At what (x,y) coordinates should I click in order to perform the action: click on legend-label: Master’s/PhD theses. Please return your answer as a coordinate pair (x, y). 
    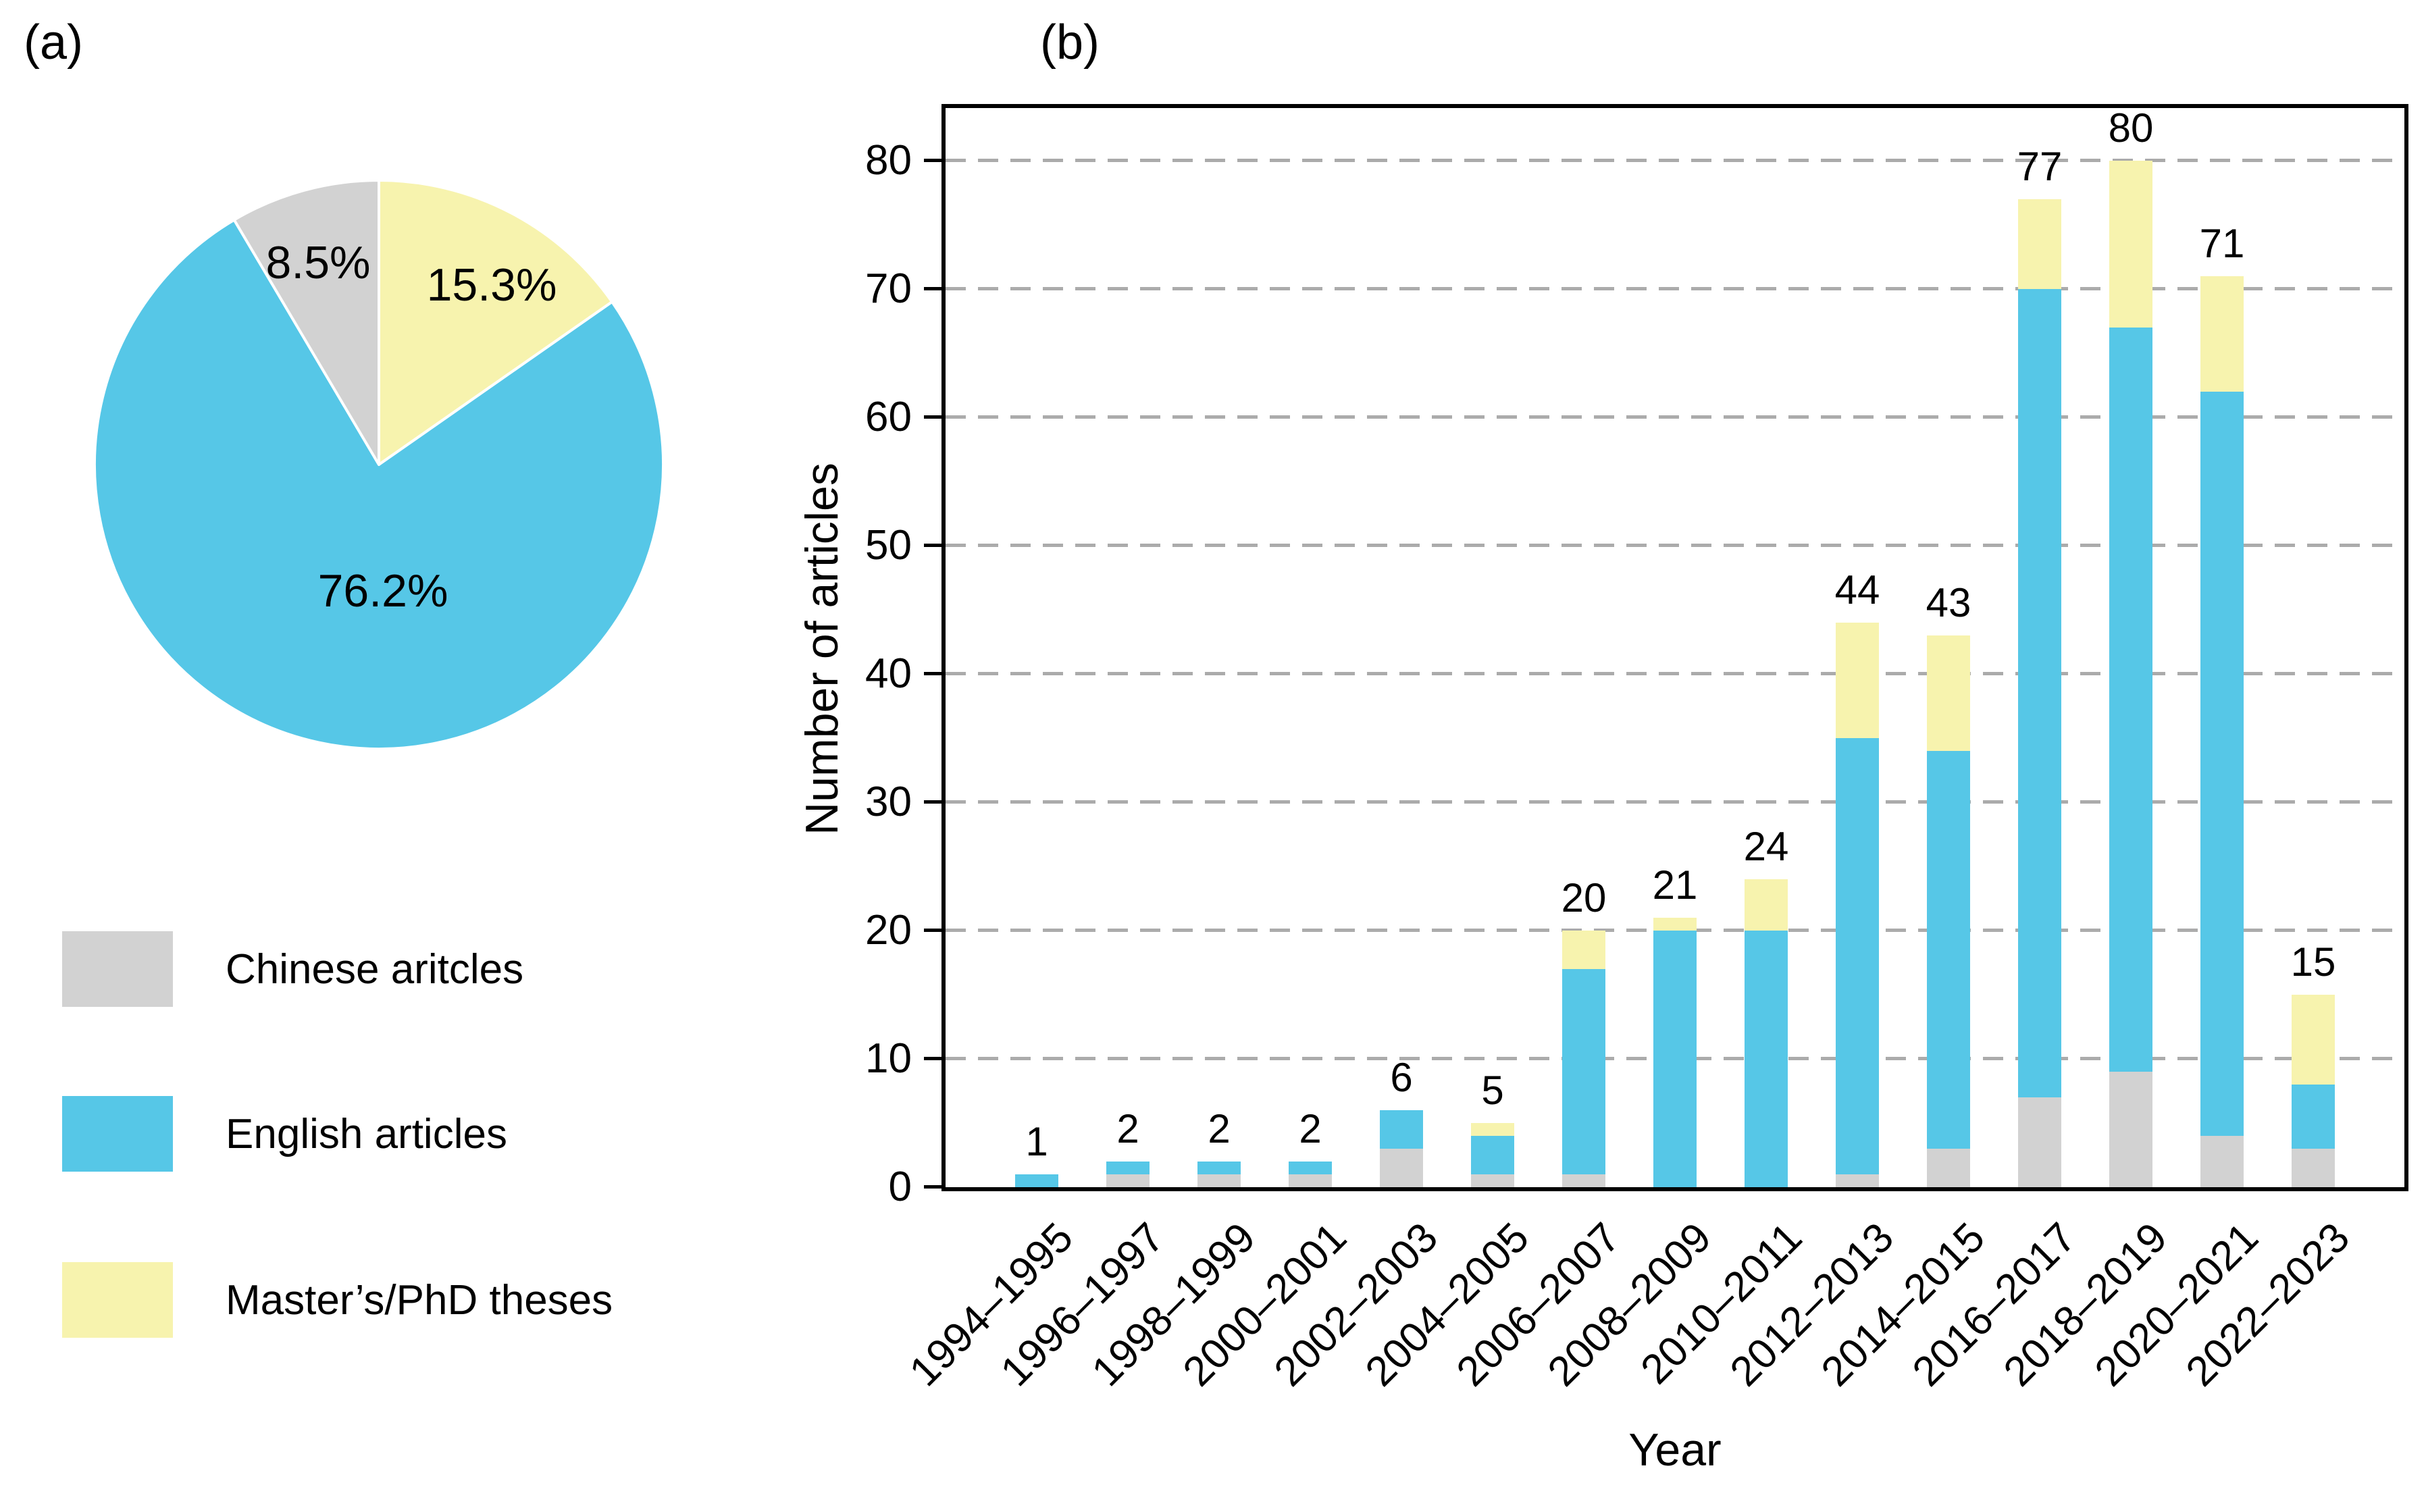
    Looking at the image, I should click on (419, 1300).